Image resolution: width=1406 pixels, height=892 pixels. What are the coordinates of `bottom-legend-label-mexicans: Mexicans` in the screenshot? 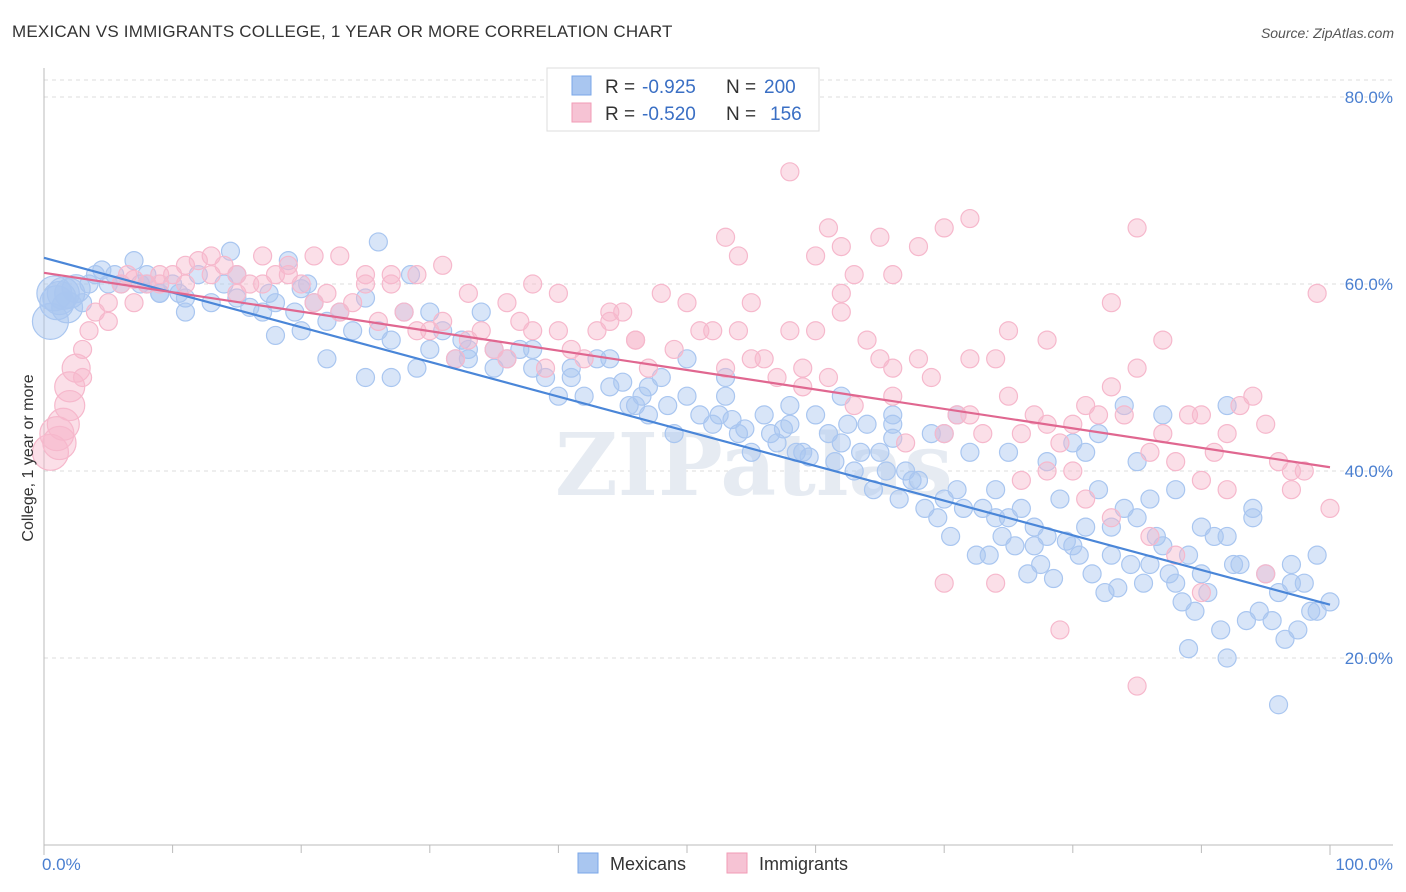 It's located at (648, 864).